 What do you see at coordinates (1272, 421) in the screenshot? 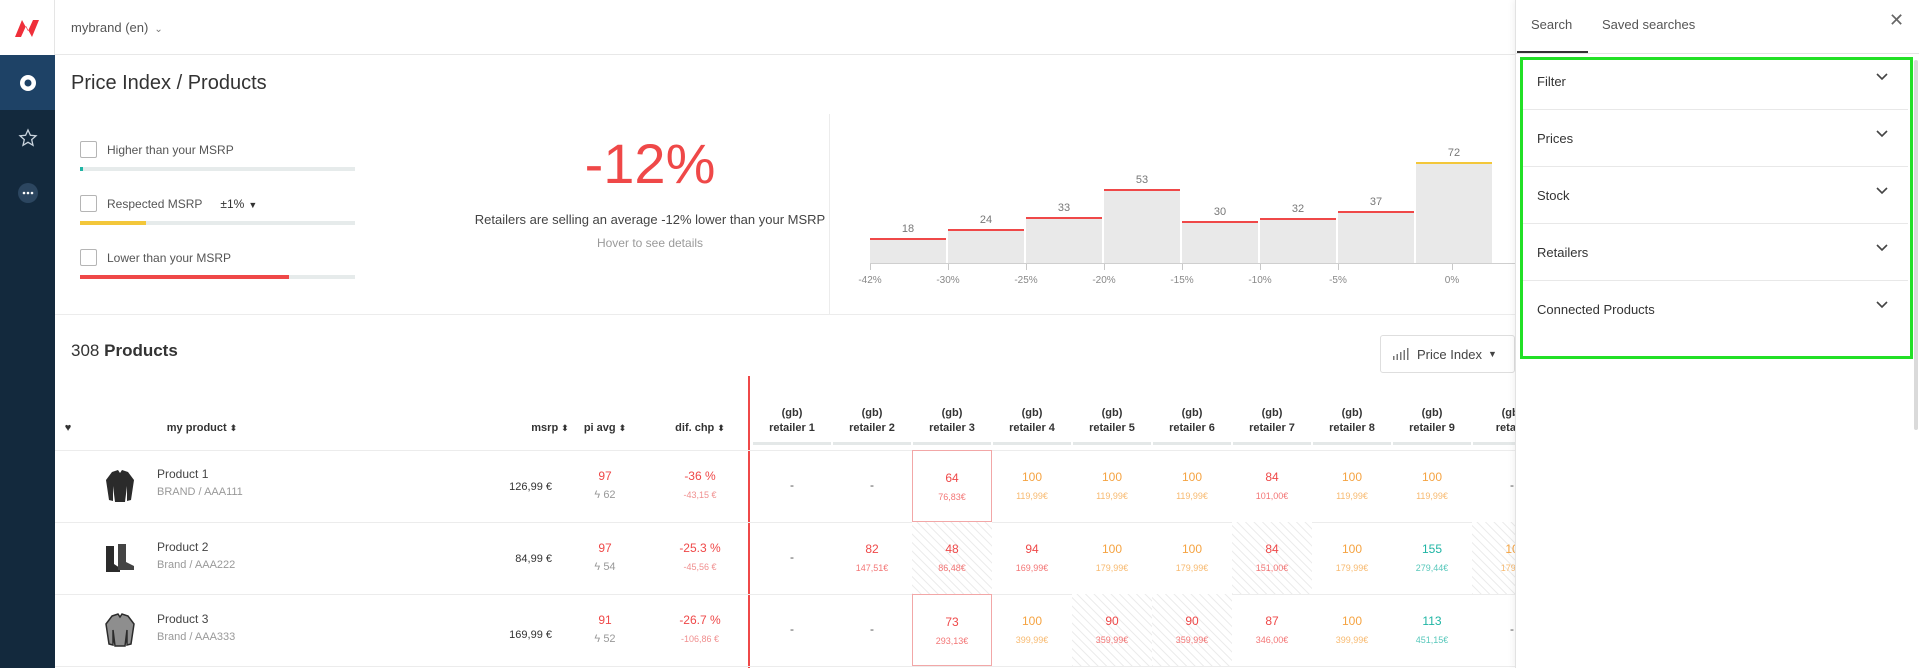
I see `retailer-column-header: (gb) retailer 7` at bounding box center [1272, 421].